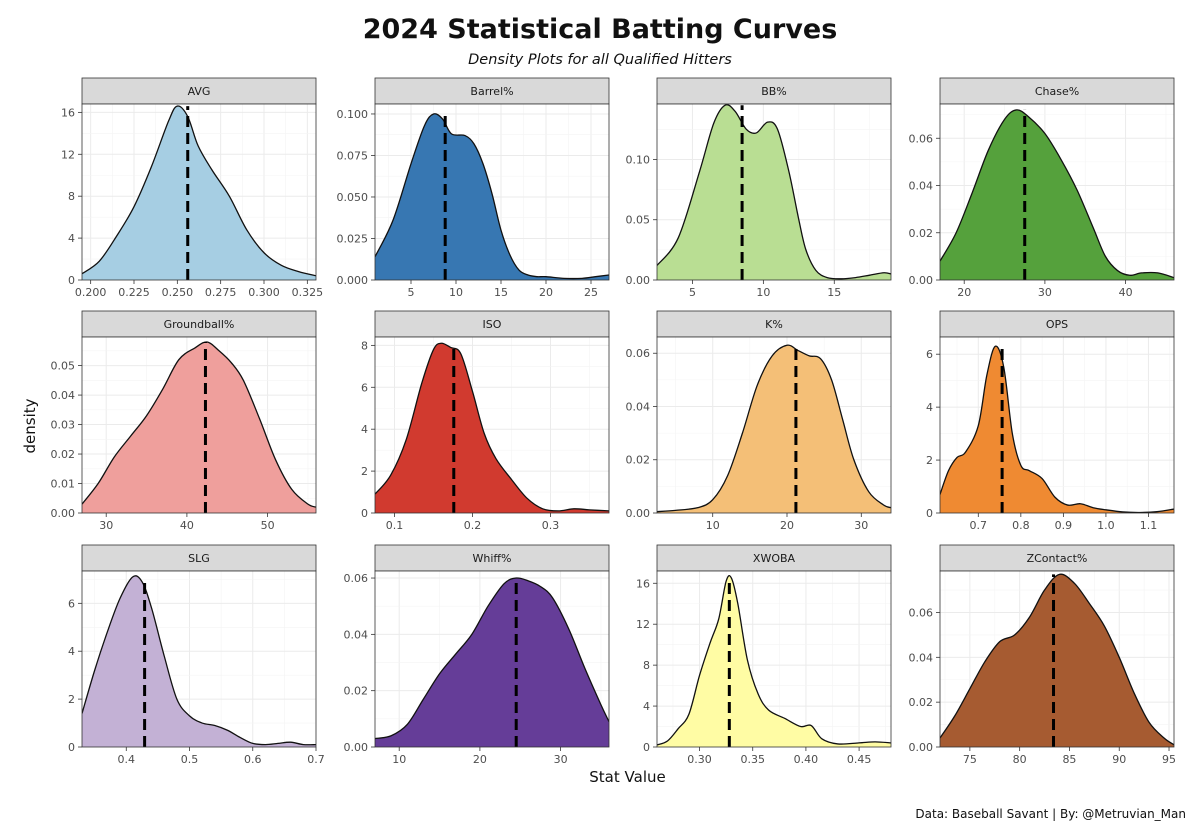  What do you see at coordinates (551, 525) in the screenshot?
I see `x-tick-label: 0.3` at bounding box center [551, 525].